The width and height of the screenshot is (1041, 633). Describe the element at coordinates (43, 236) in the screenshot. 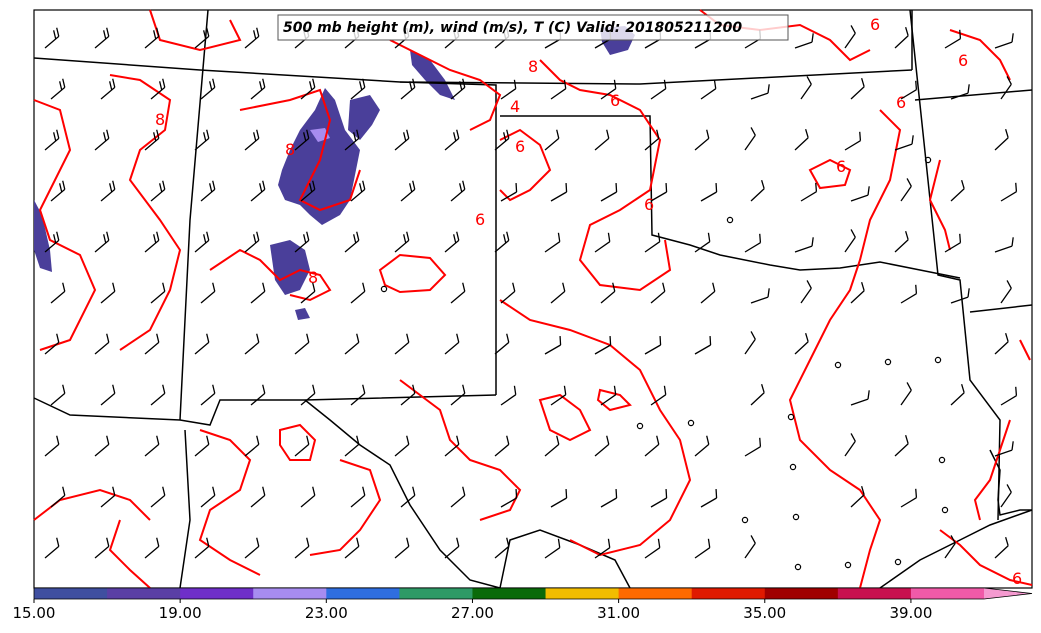

I see `shaded-area-west` at that location.